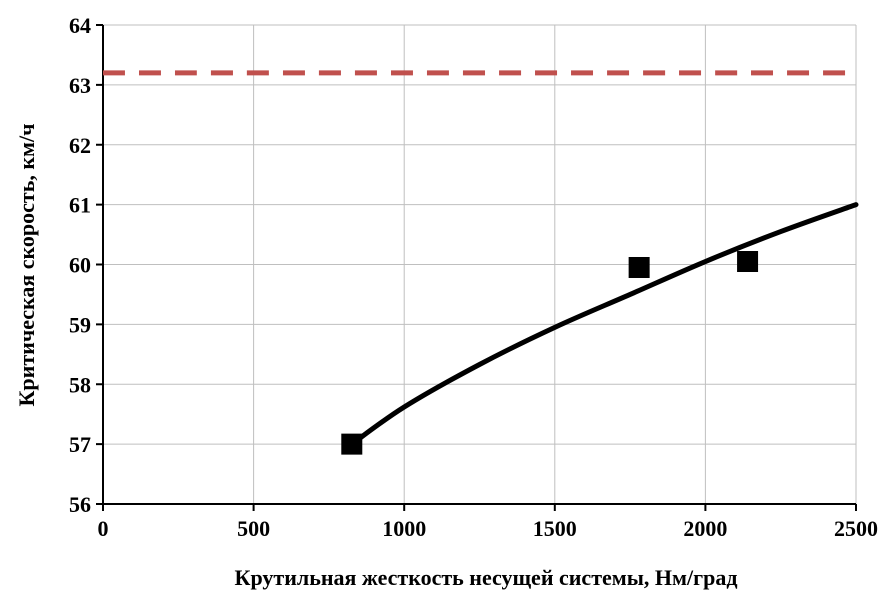 The image size is (885, 590). Describe the element at coordinates (80, 384) in the screenshot. I see `y-tick-label: 58` at that location.